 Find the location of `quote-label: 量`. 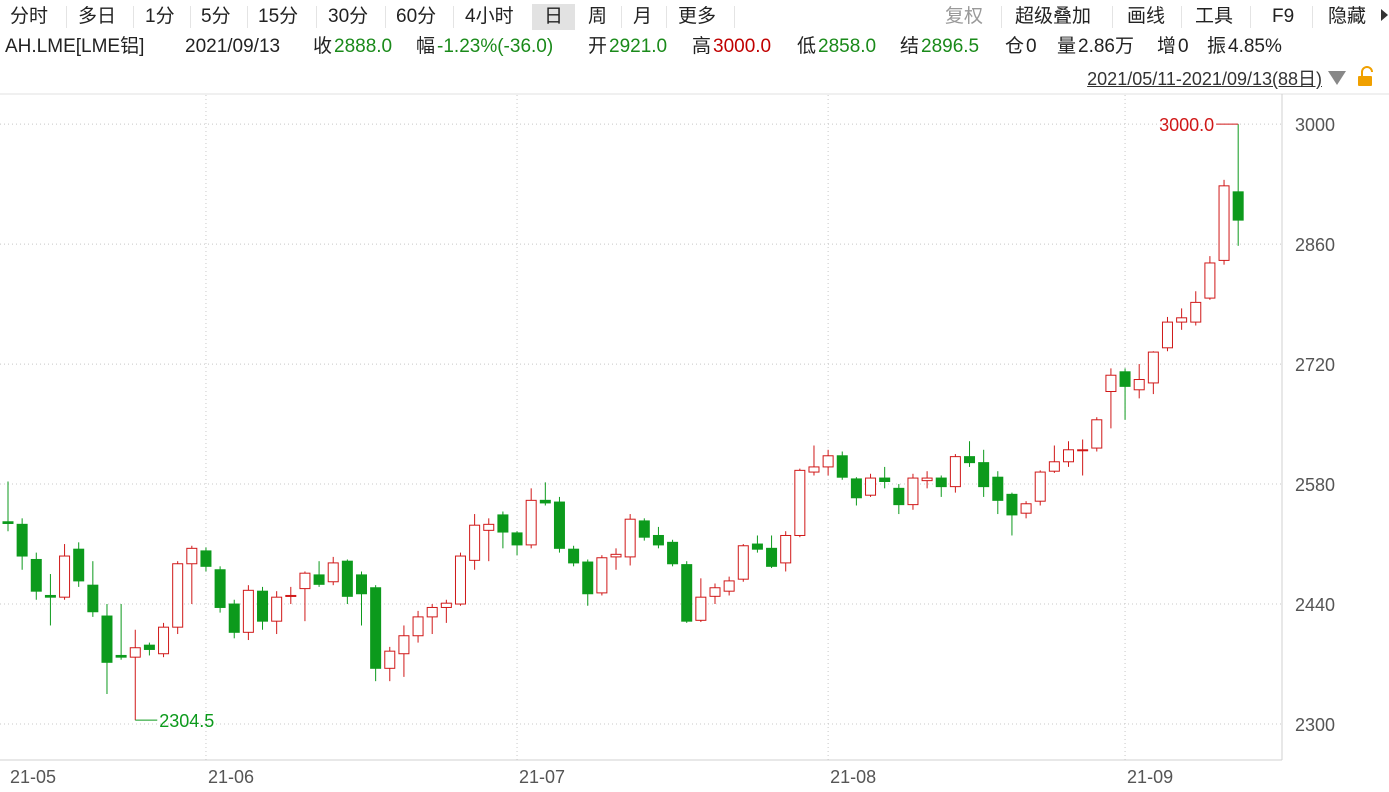

quote-label: 量 is located at coordinates (1067, 46).